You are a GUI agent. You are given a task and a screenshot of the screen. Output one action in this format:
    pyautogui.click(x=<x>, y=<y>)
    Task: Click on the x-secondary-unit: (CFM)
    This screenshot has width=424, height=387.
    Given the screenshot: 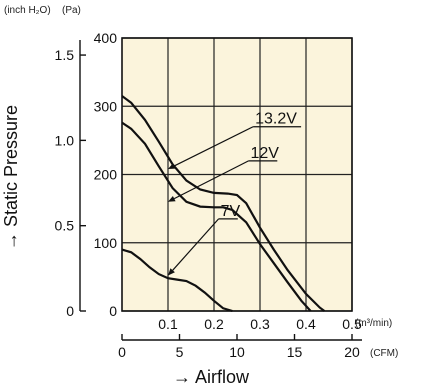 What is the action you would take?
    pyautogui.click(x=384, y=353)
    